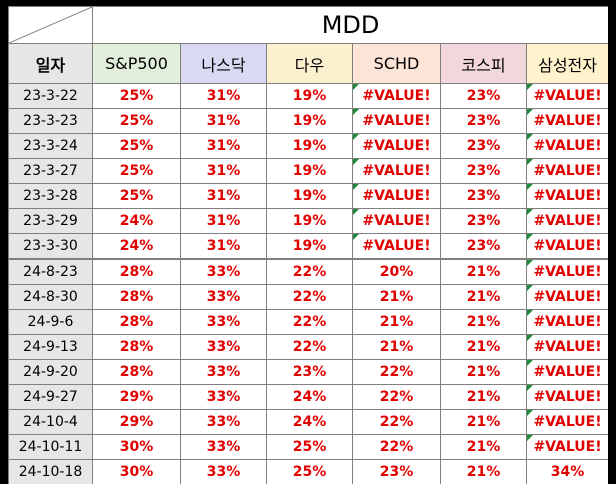 Image resolution: width=616 pixels, height=484 pixels. What do you see at coordinates (349, 25) in the screenshot?
I see `table-title: MDD` at bounding box center [349, 25].